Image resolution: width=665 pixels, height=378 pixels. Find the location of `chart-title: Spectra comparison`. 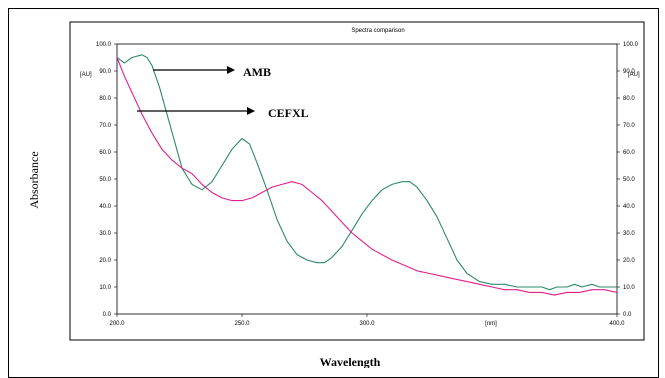

chart-title: Spectra comparison is located at coordinates (377, 31).